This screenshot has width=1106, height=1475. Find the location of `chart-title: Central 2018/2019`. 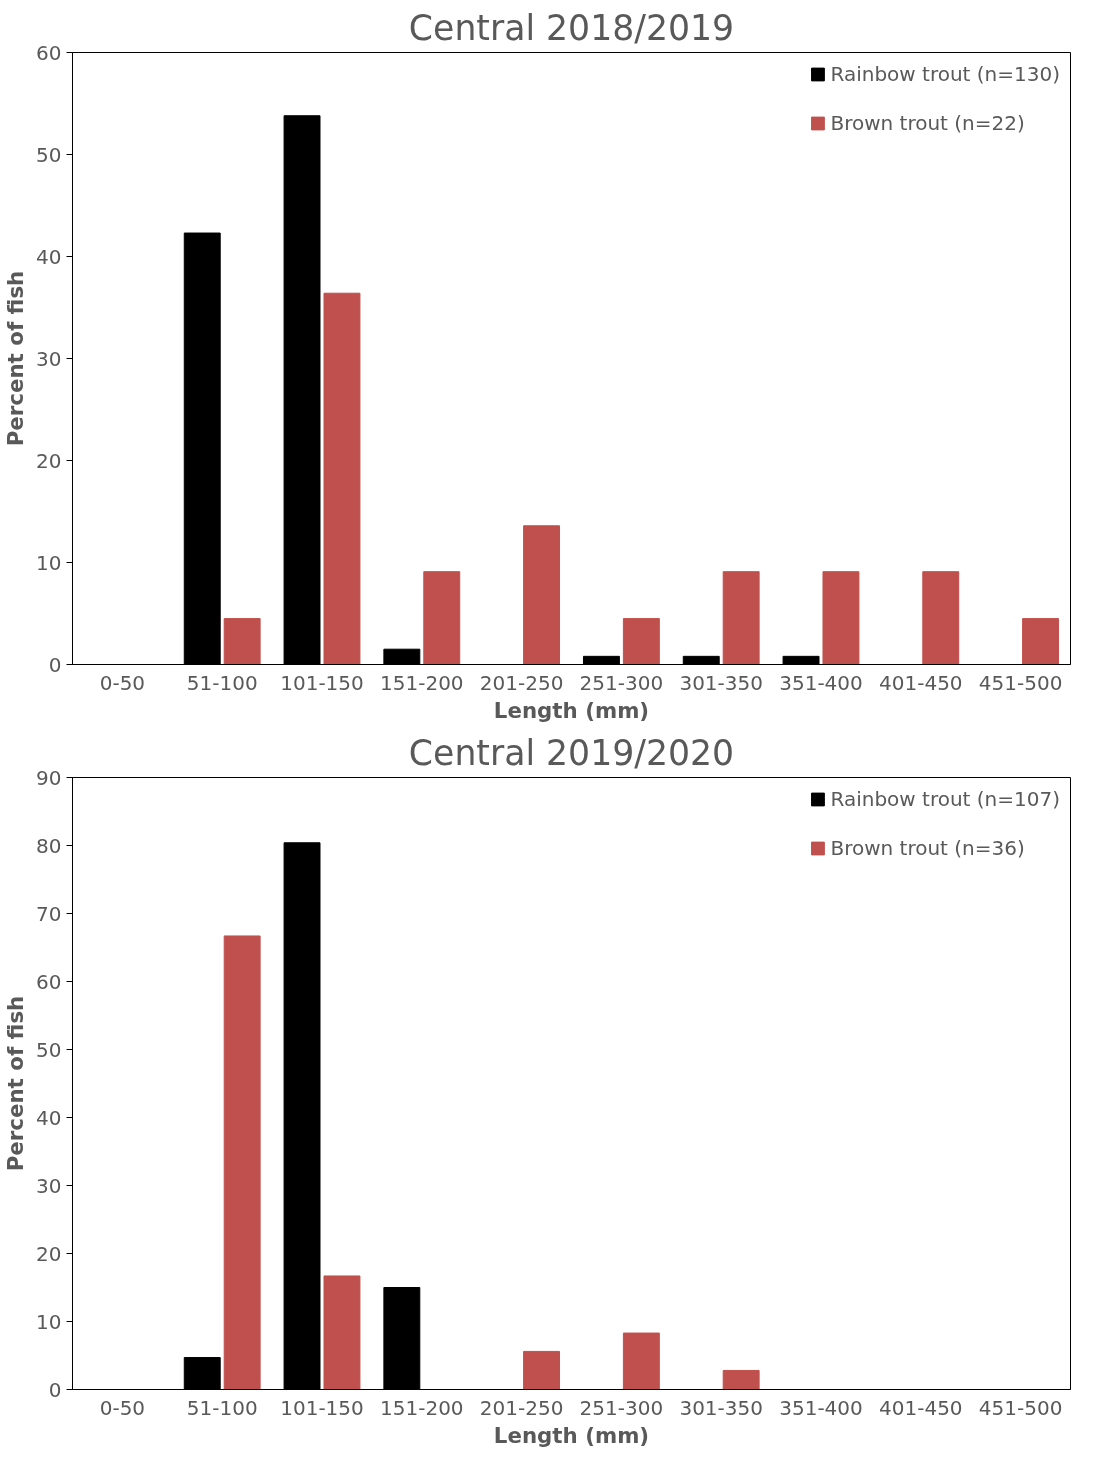

chart-title: Central 2018/2019 is located at coordinates (571, 27).